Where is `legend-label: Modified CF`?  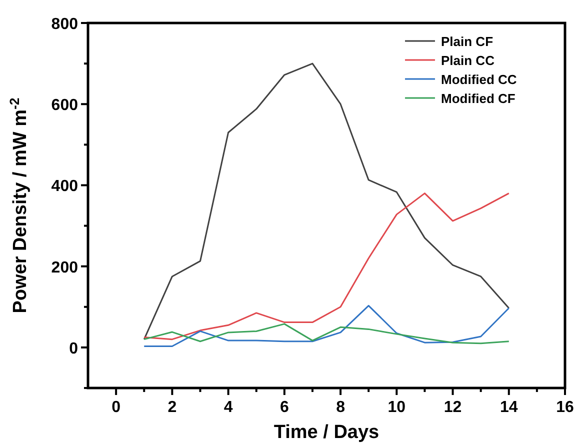 legend-label: Modified CF is located at coordinates (478, 98).